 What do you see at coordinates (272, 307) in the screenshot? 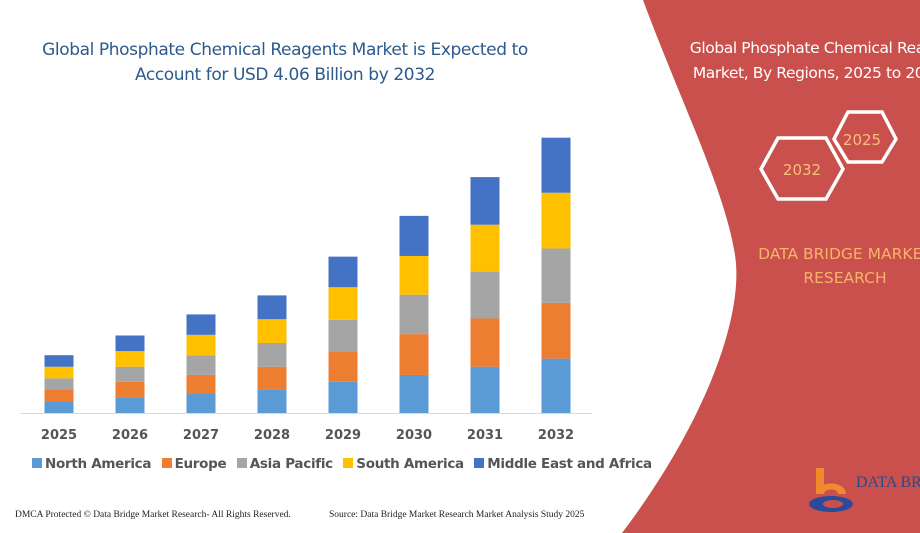
I see `bar-segment-2028-middle-east-and-africa` at bounding box center [272, 307].